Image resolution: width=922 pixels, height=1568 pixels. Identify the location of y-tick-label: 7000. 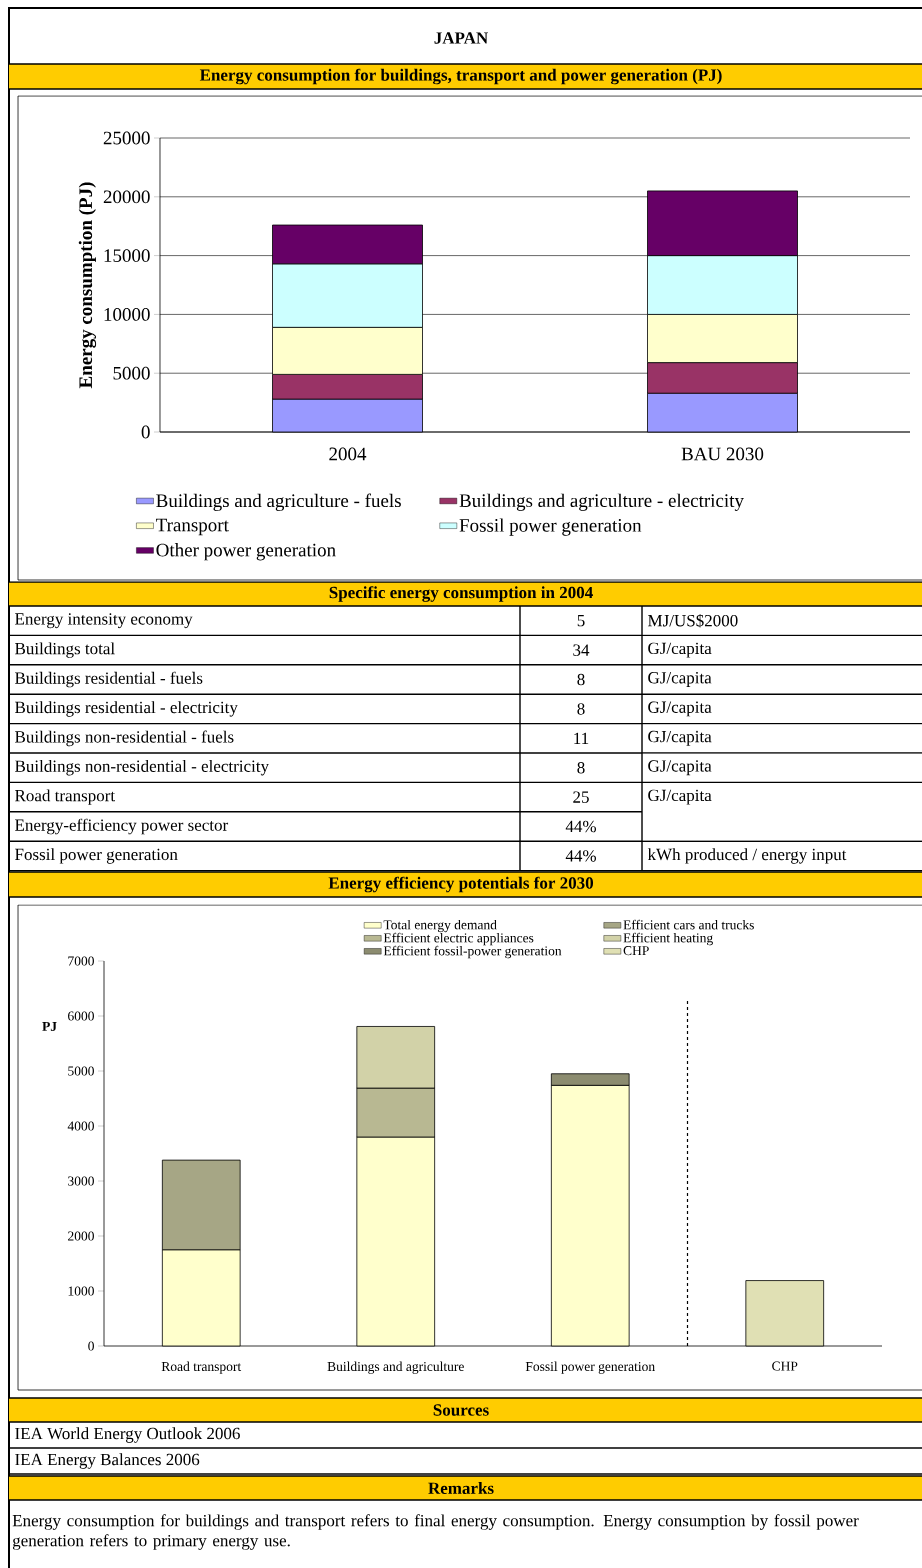
(81, 961).